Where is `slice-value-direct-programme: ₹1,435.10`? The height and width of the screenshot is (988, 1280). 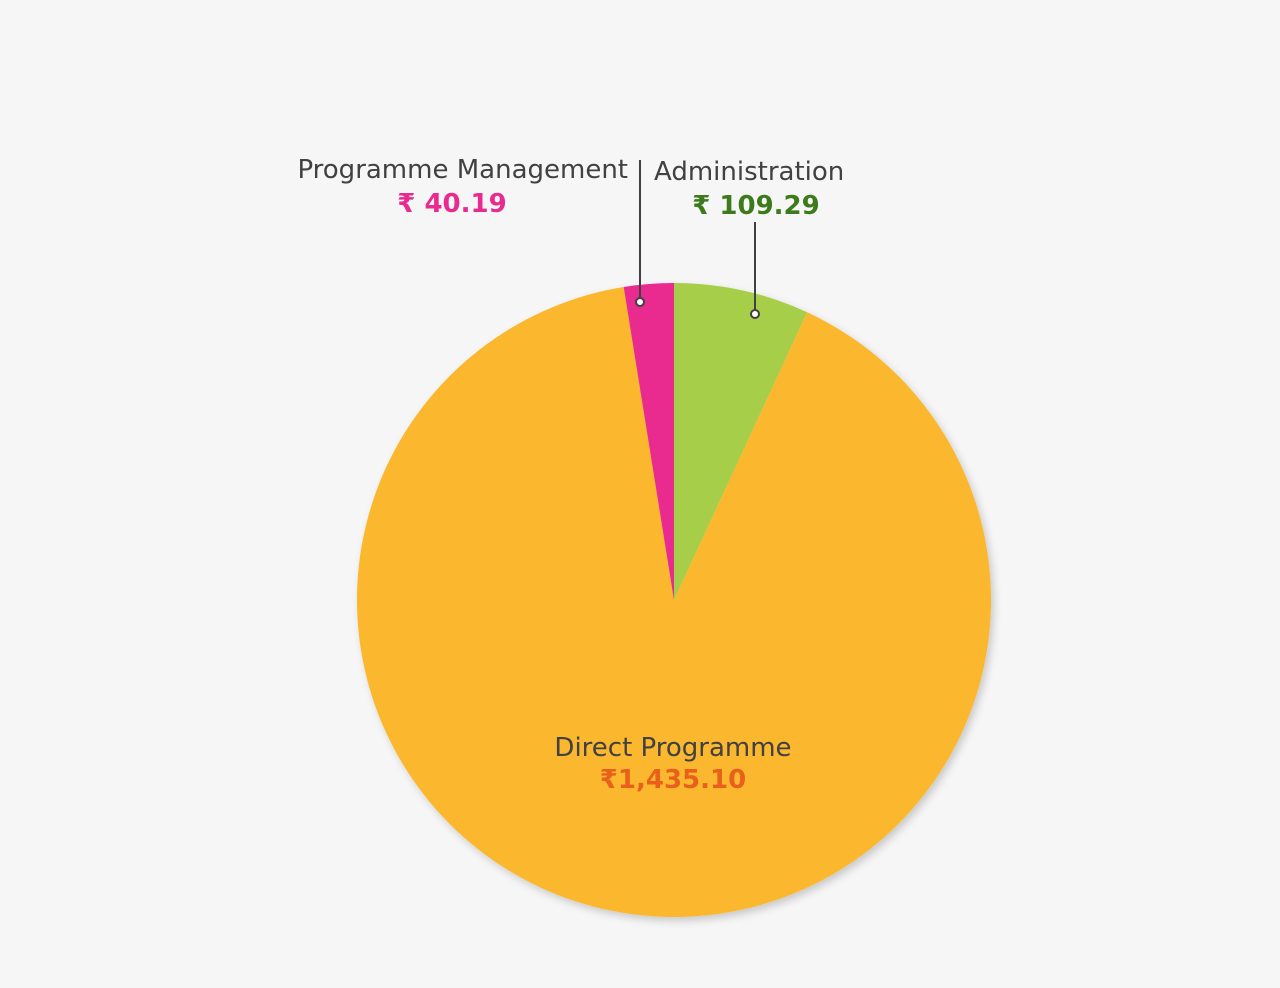 slice-value-direct-programme: ₹1,435.10 is located at coordinates (673, 780).